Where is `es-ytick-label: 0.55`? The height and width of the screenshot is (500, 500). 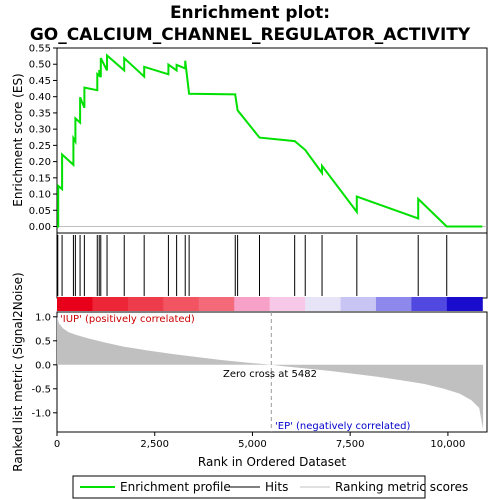
es-ytick-label: 0.55 is located at coordinates (40, 49).